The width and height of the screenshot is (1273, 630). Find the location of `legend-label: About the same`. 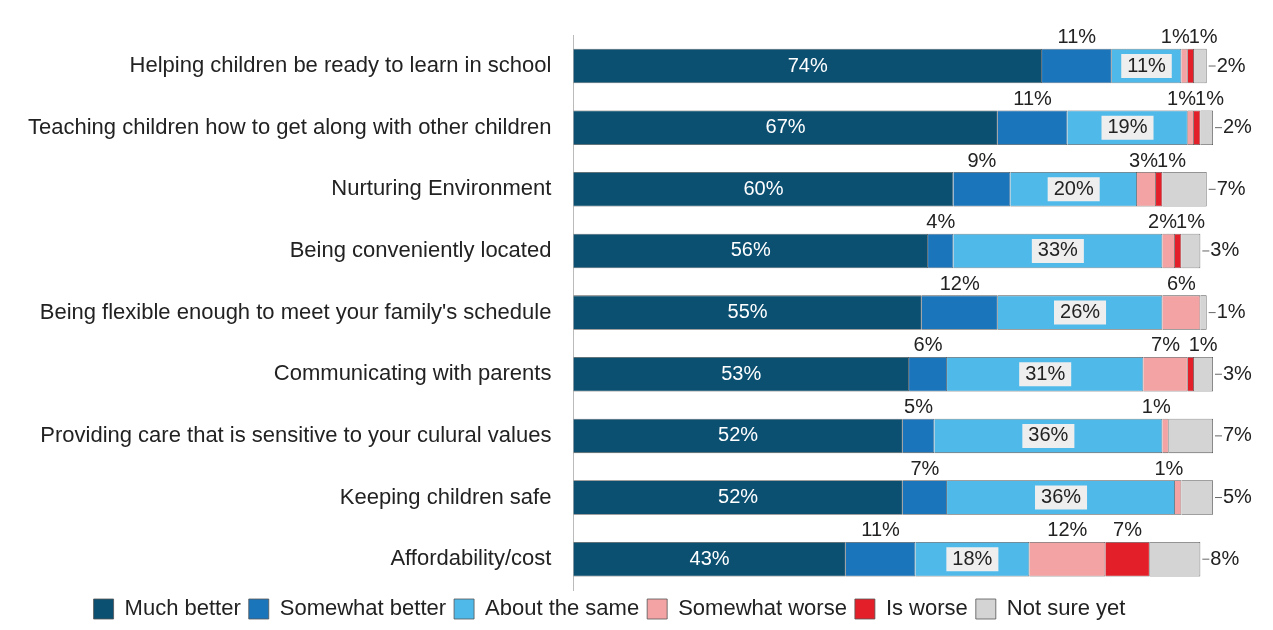

legend-label: About the same is located at coordinates (562, 608).